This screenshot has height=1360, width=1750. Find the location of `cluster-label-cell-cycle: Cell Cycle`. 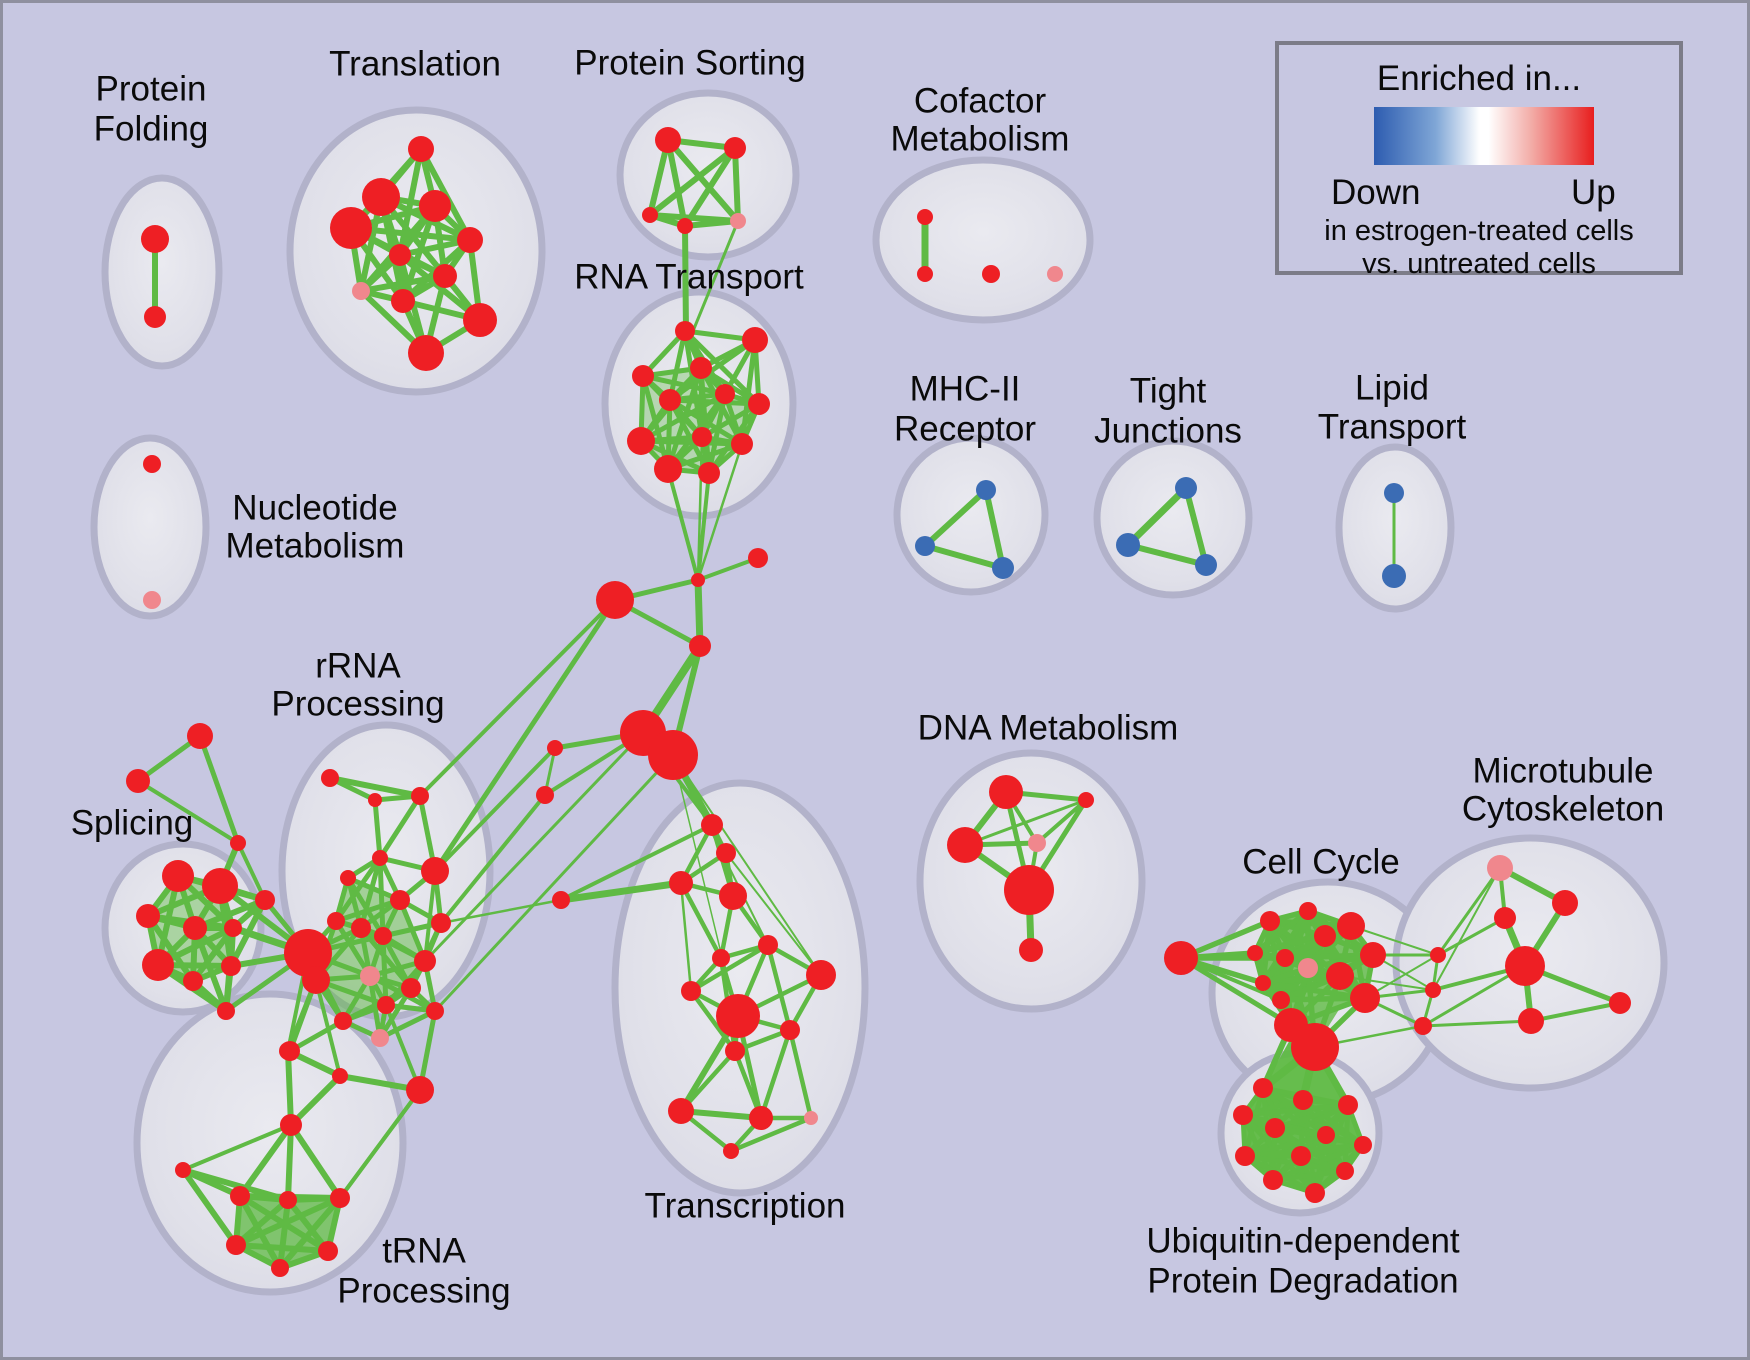

cluster-label-cell-cycle: Cell Cycle is located at coordinates (1321, 861).